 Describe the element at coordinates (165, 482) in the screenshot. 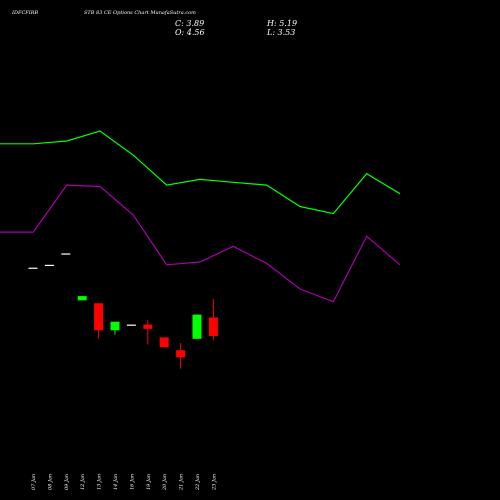

I see `x-tick-label: 20 Jan` at that location.